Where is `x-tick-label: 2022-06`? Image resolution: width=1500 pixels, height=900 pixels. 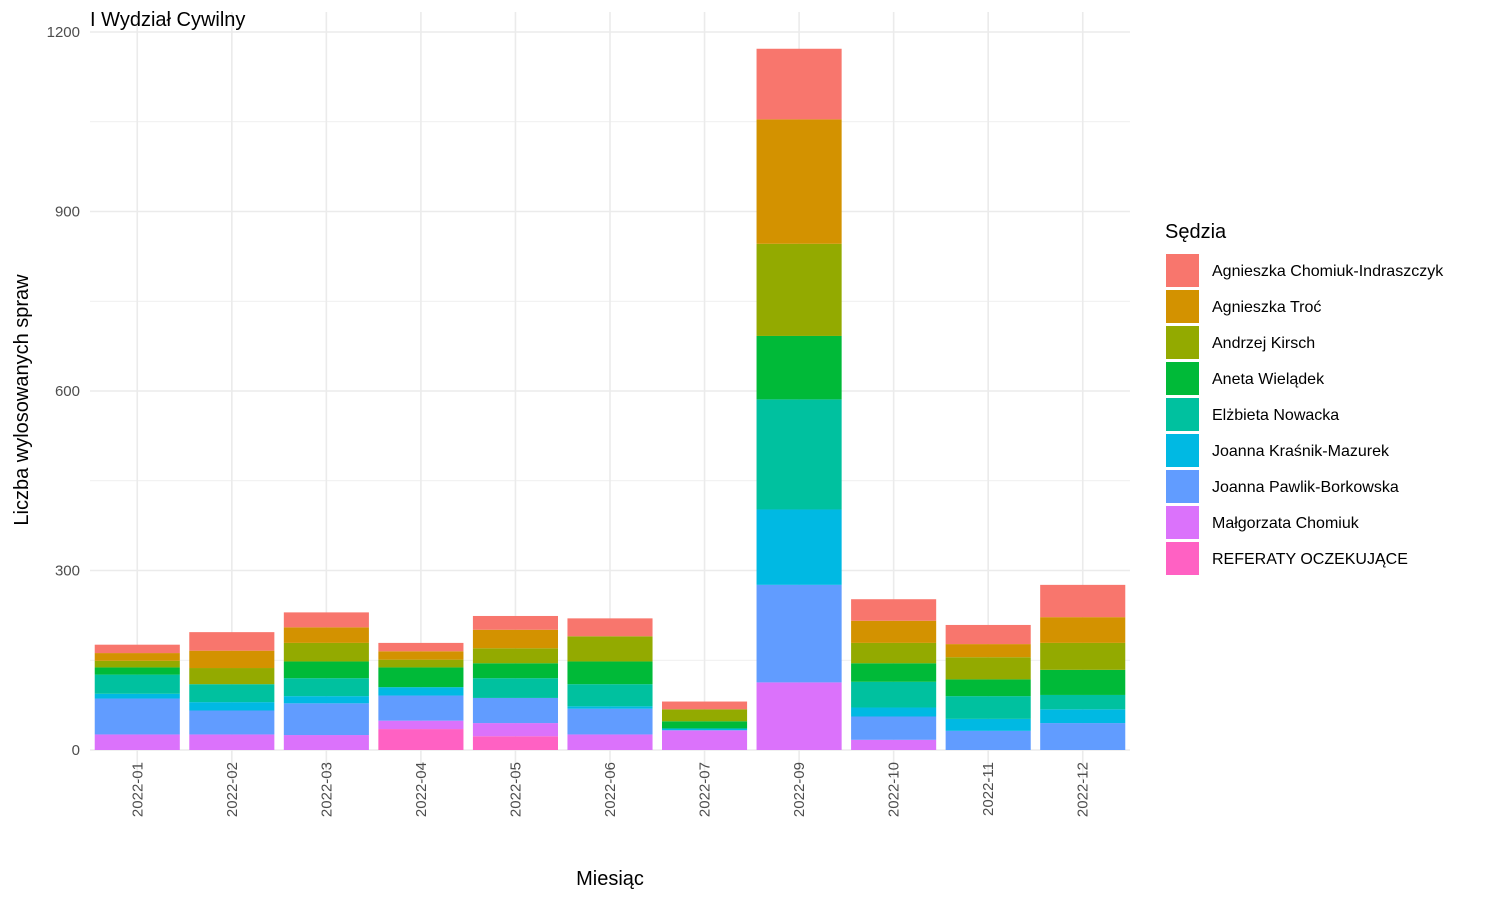
x-tick-label: 2022-06 is located at coordinates (610, 789).